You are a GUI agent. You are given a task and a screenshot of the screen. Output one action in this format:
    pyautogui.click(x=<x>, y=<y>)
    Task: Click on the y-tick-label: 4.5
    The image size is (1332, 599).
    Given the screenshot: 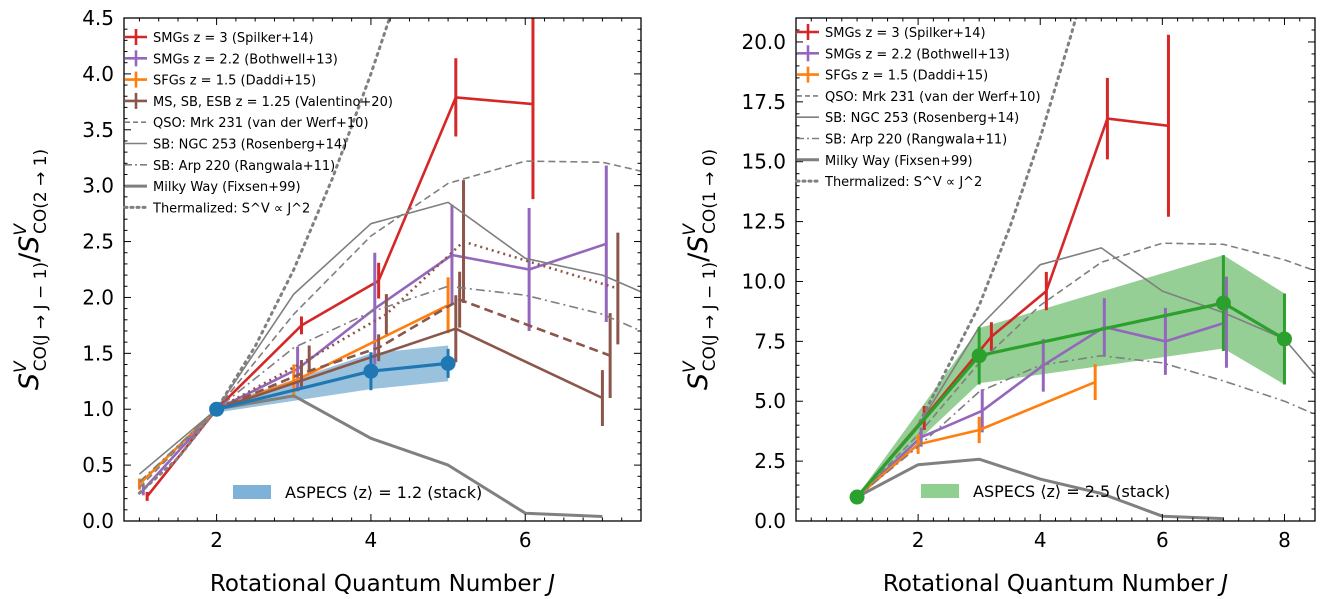 What is the action you would take?
    pyautogui.click(x=98, y=18)
    